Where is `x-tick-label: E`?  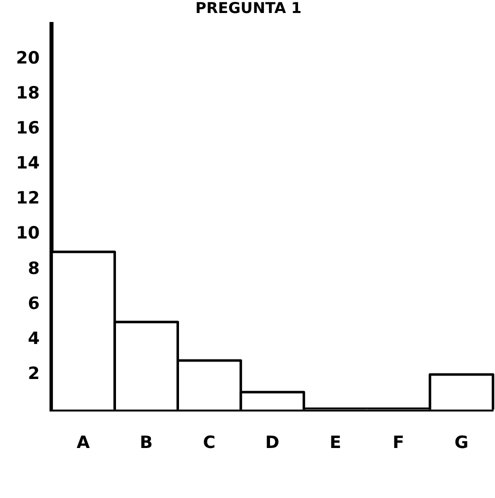 x-tick-label: E is located at coordinates (336, 443).